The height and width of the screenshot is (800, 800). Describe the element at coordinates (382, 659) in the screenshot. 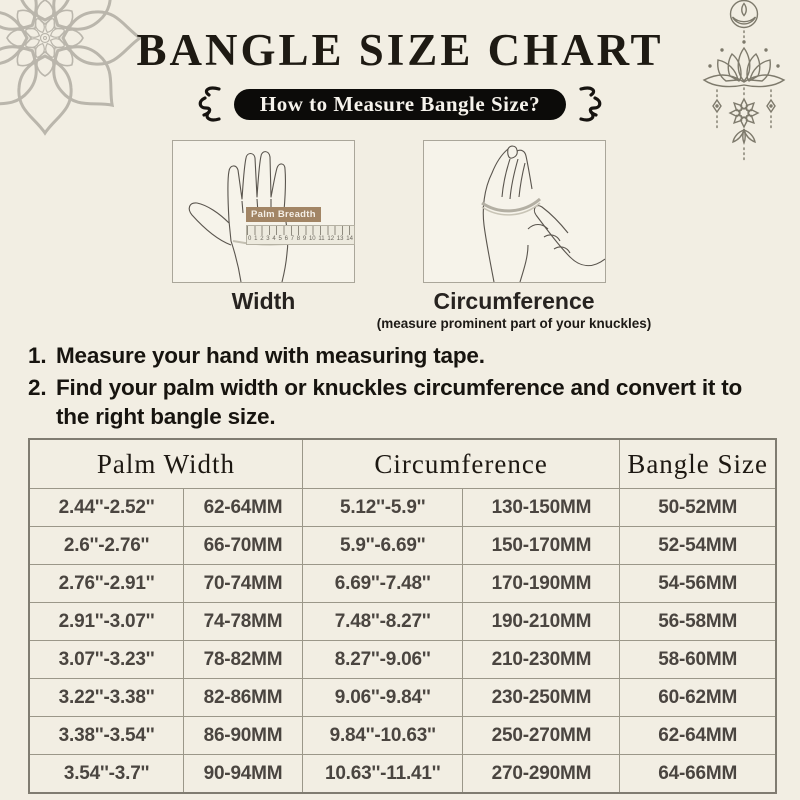

I see `size-cell: 8.27''-9.06''` at that location.